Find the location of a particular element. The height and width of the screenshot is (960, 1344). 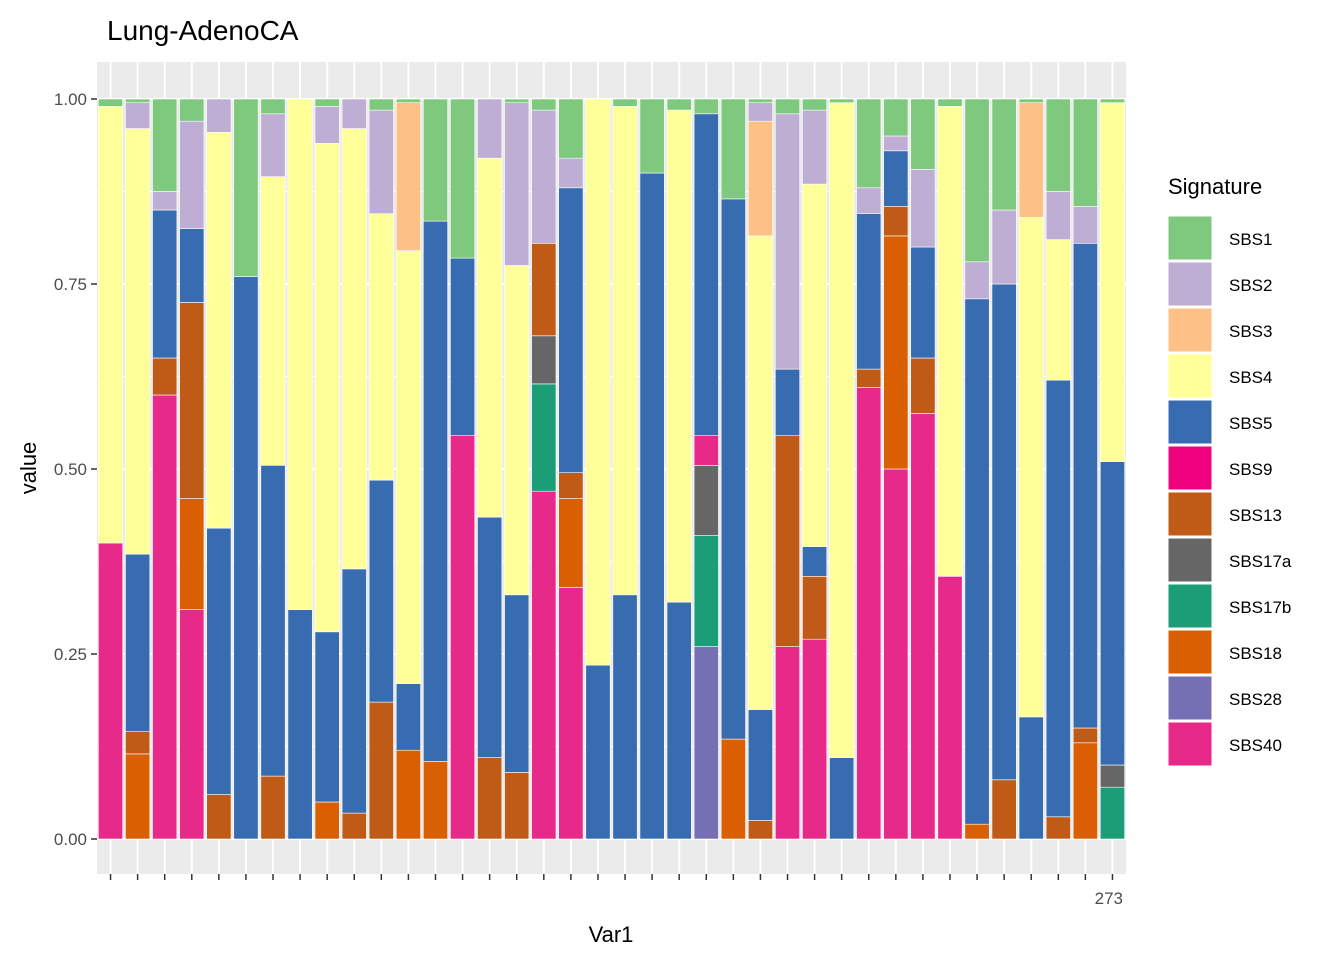

legend-label-sbs4: SBS4 is located at coordinates (1250, 377).